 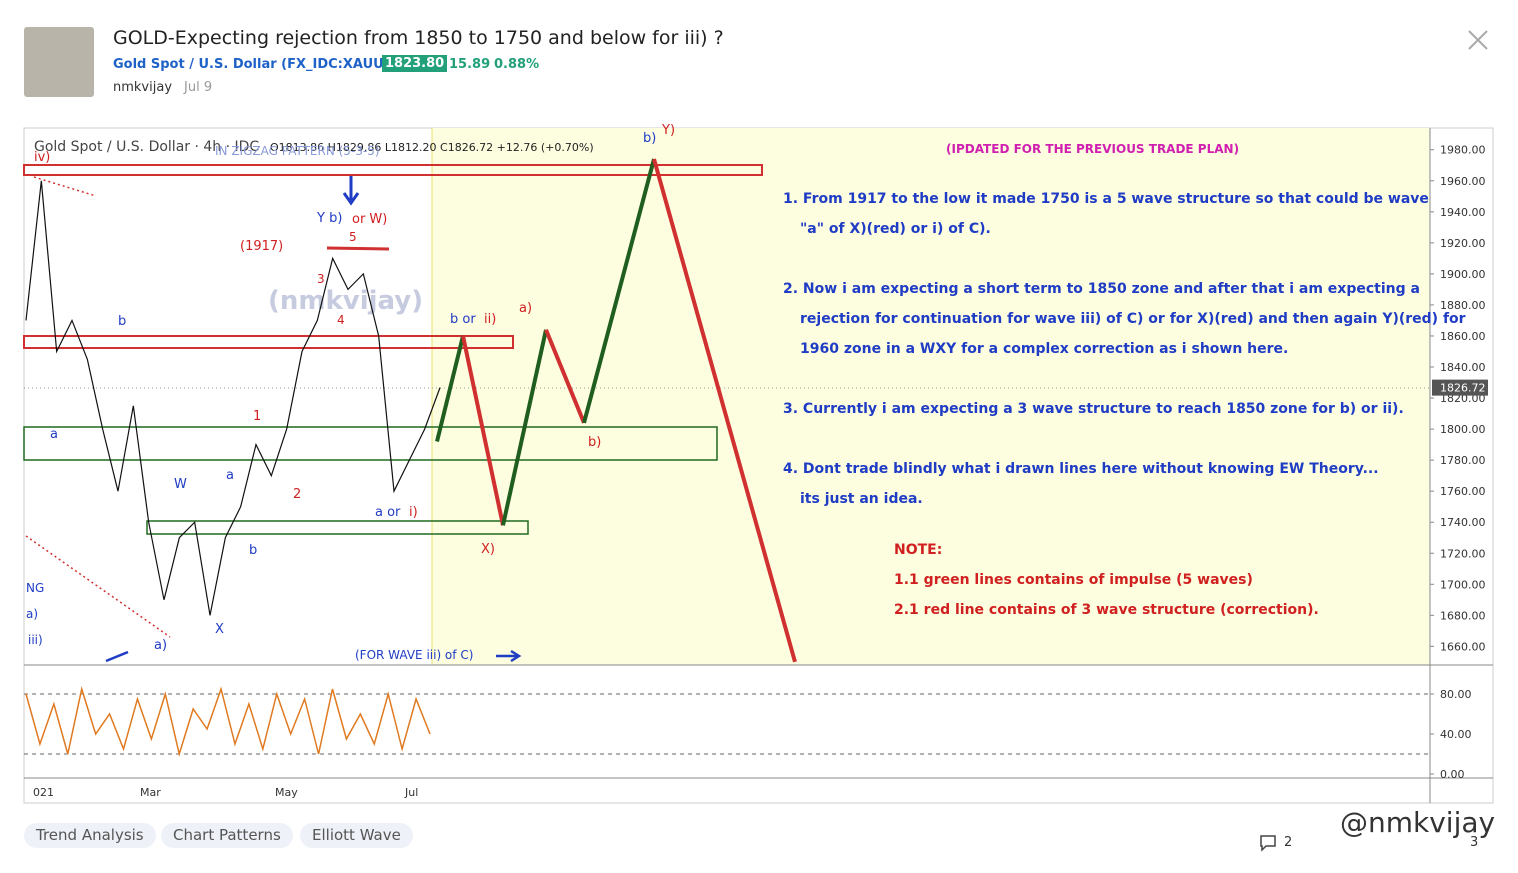 I want to click on note-line: its just an idea., so click(x=861, y=499).